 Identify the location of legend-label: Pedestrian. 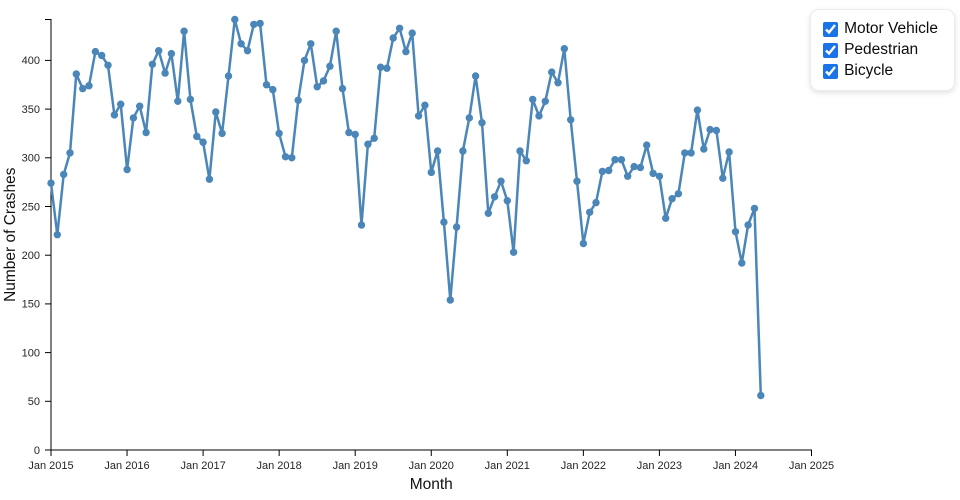
(881, 49).